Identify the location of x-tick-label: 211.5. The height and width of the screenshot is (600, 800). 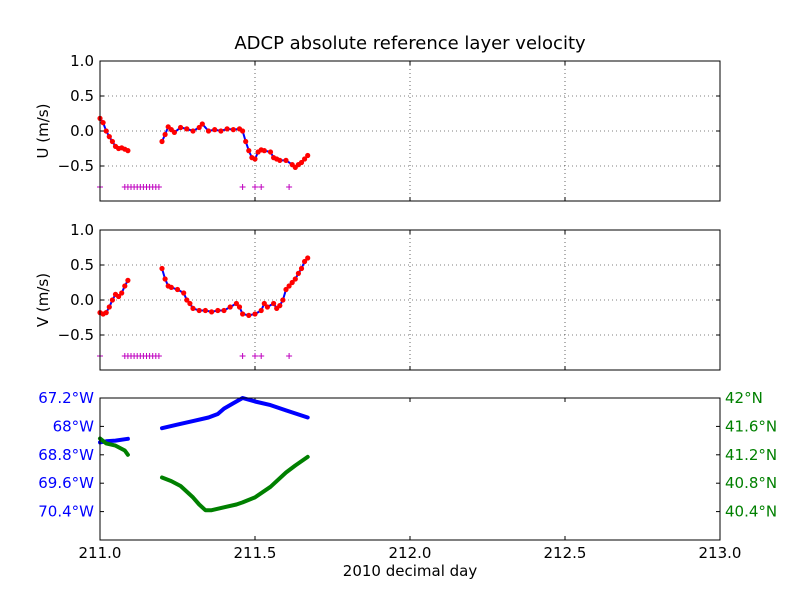
(255, 553).